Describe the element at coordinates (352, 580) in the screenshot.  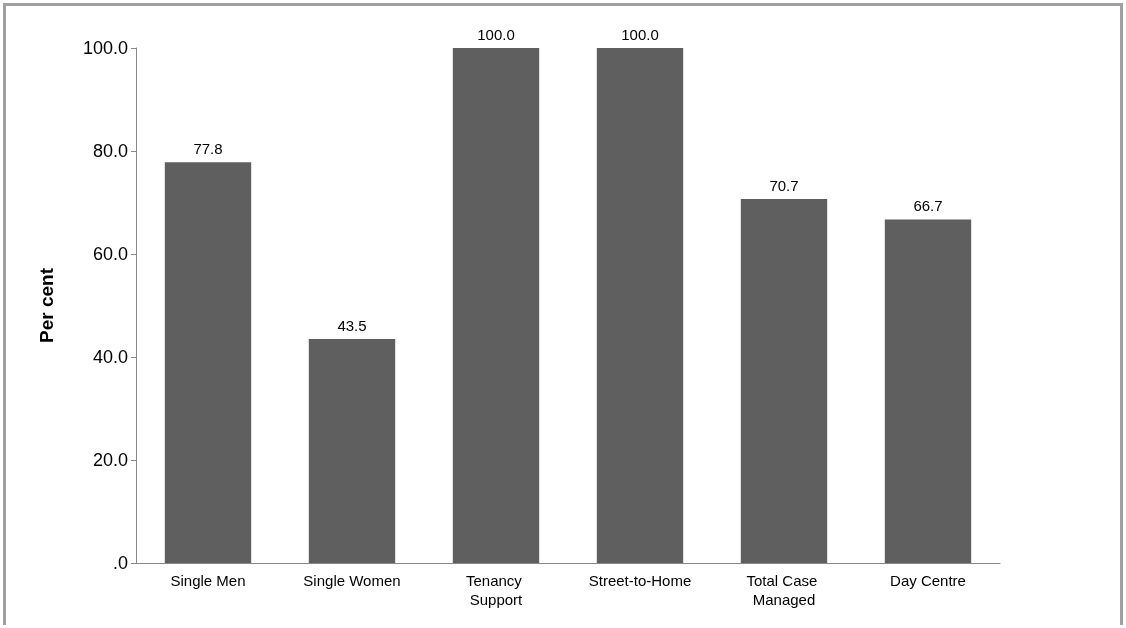
I see `x-tick-label: Single Women` at that location.